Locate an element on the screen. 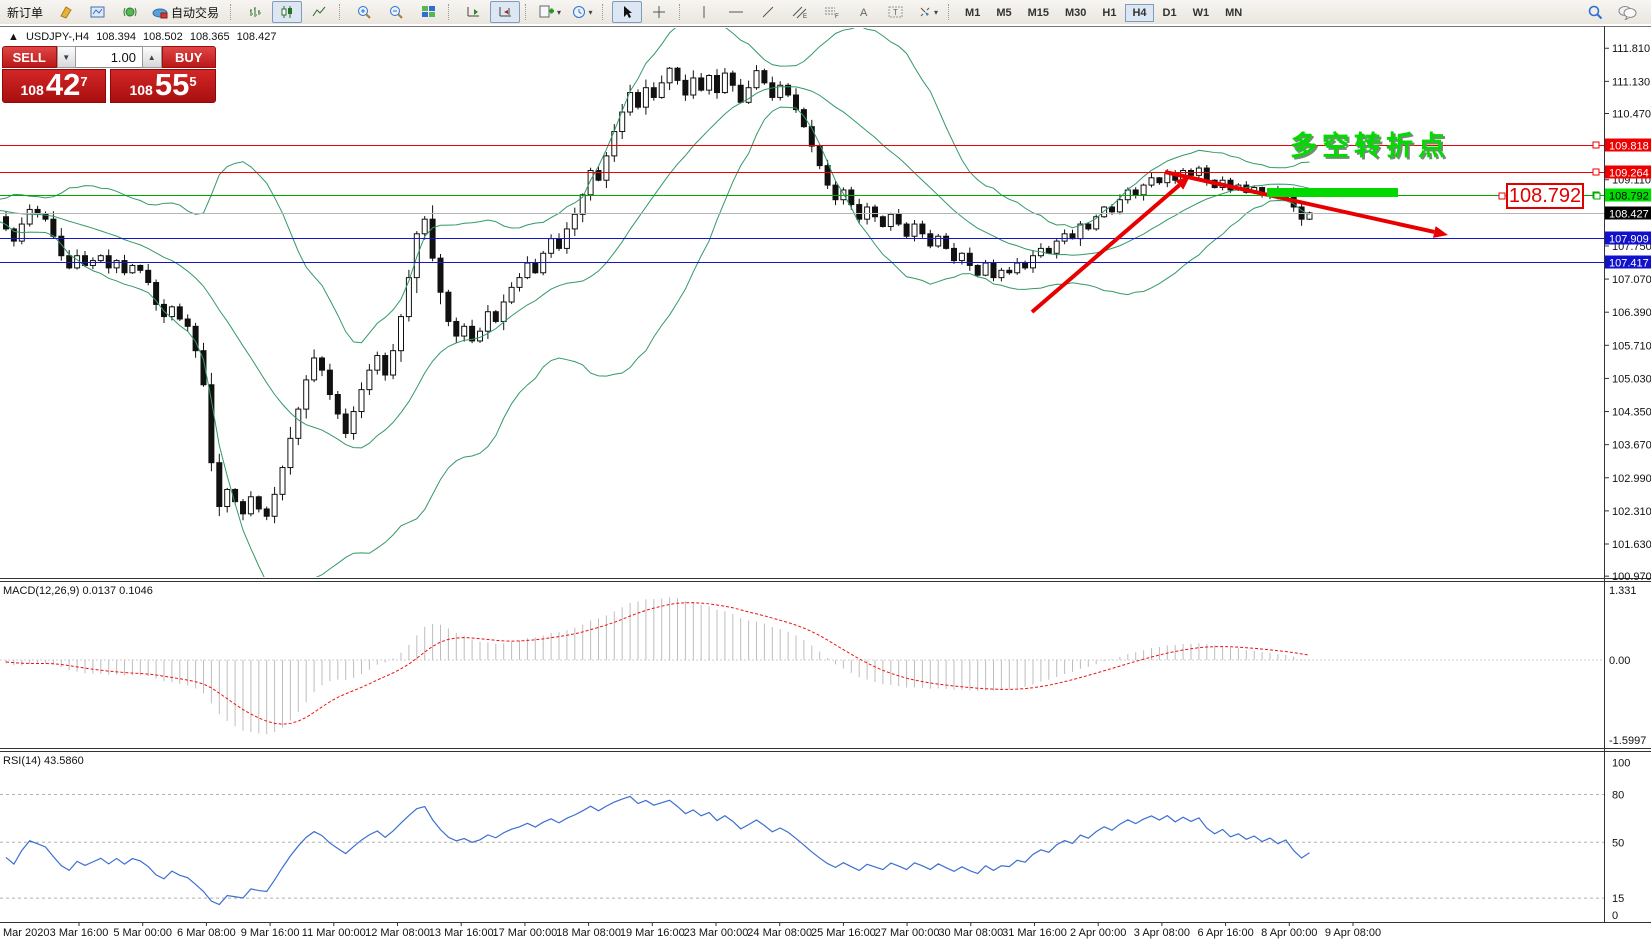 The height and width of the screenshot is (945, 1651). tile-windows-icon is located at coordinates (428, 11).